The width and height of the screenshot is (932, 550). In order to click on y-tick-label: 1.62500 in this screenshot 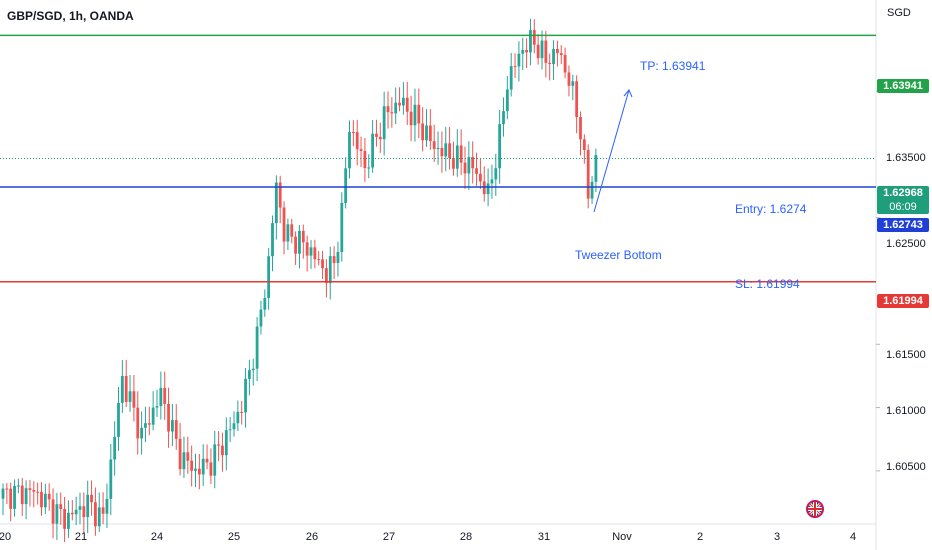, I will do `click(906, 244)`.